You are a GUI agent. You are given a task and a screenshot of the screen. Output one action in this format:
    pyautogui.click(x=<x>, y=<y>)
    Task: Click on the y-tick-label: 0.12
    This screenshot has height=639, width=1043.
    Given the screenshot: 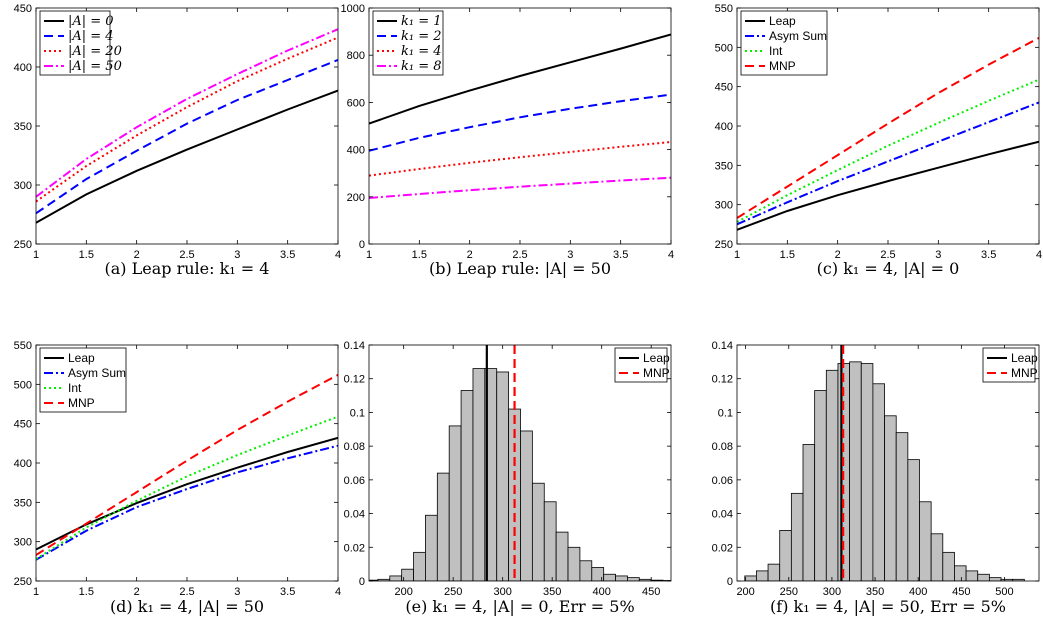 What is the action you would take?
    pyautogui.click(x=354, y=380)
    